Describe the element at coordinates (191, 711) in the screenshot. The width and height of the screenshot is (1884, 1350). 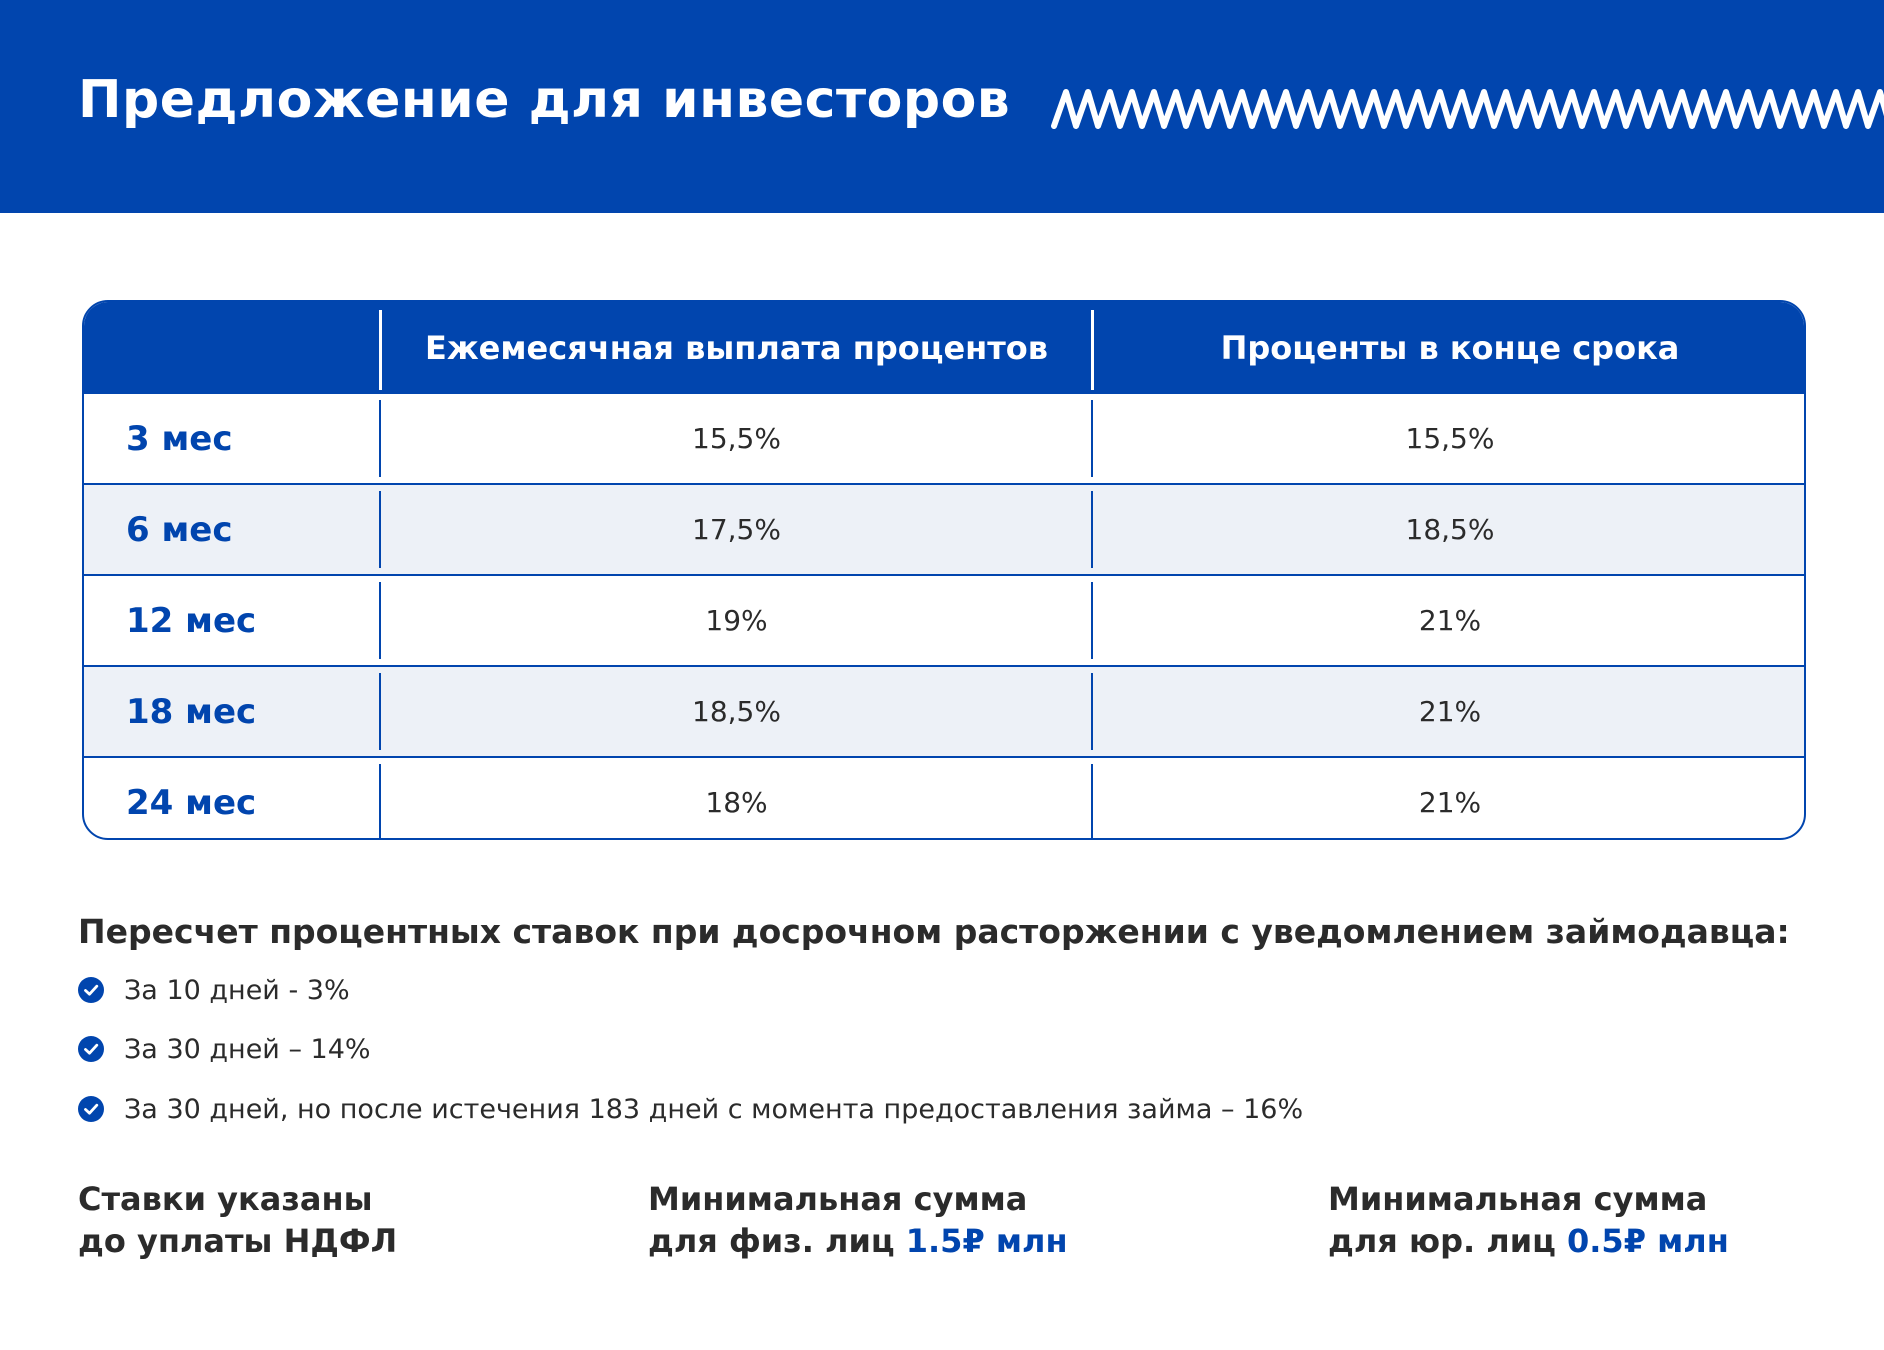
I see `term-cell: 18 мес` at that location.